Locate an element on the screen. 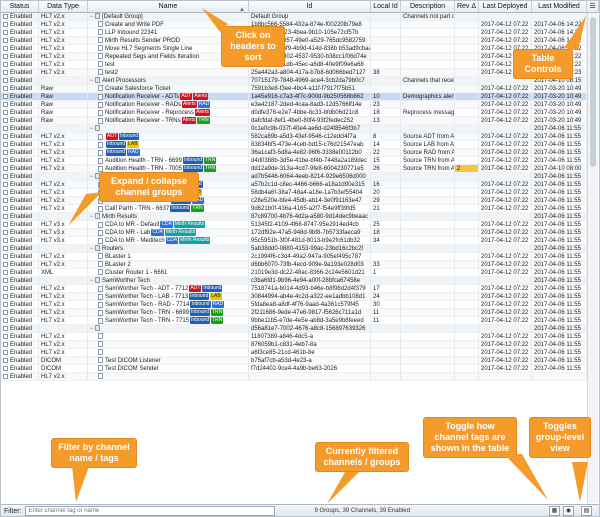 The height and width of the screenshot is (517, 600). column-header-last-deployed: Last Deployed is located at coordinates (505, 7).